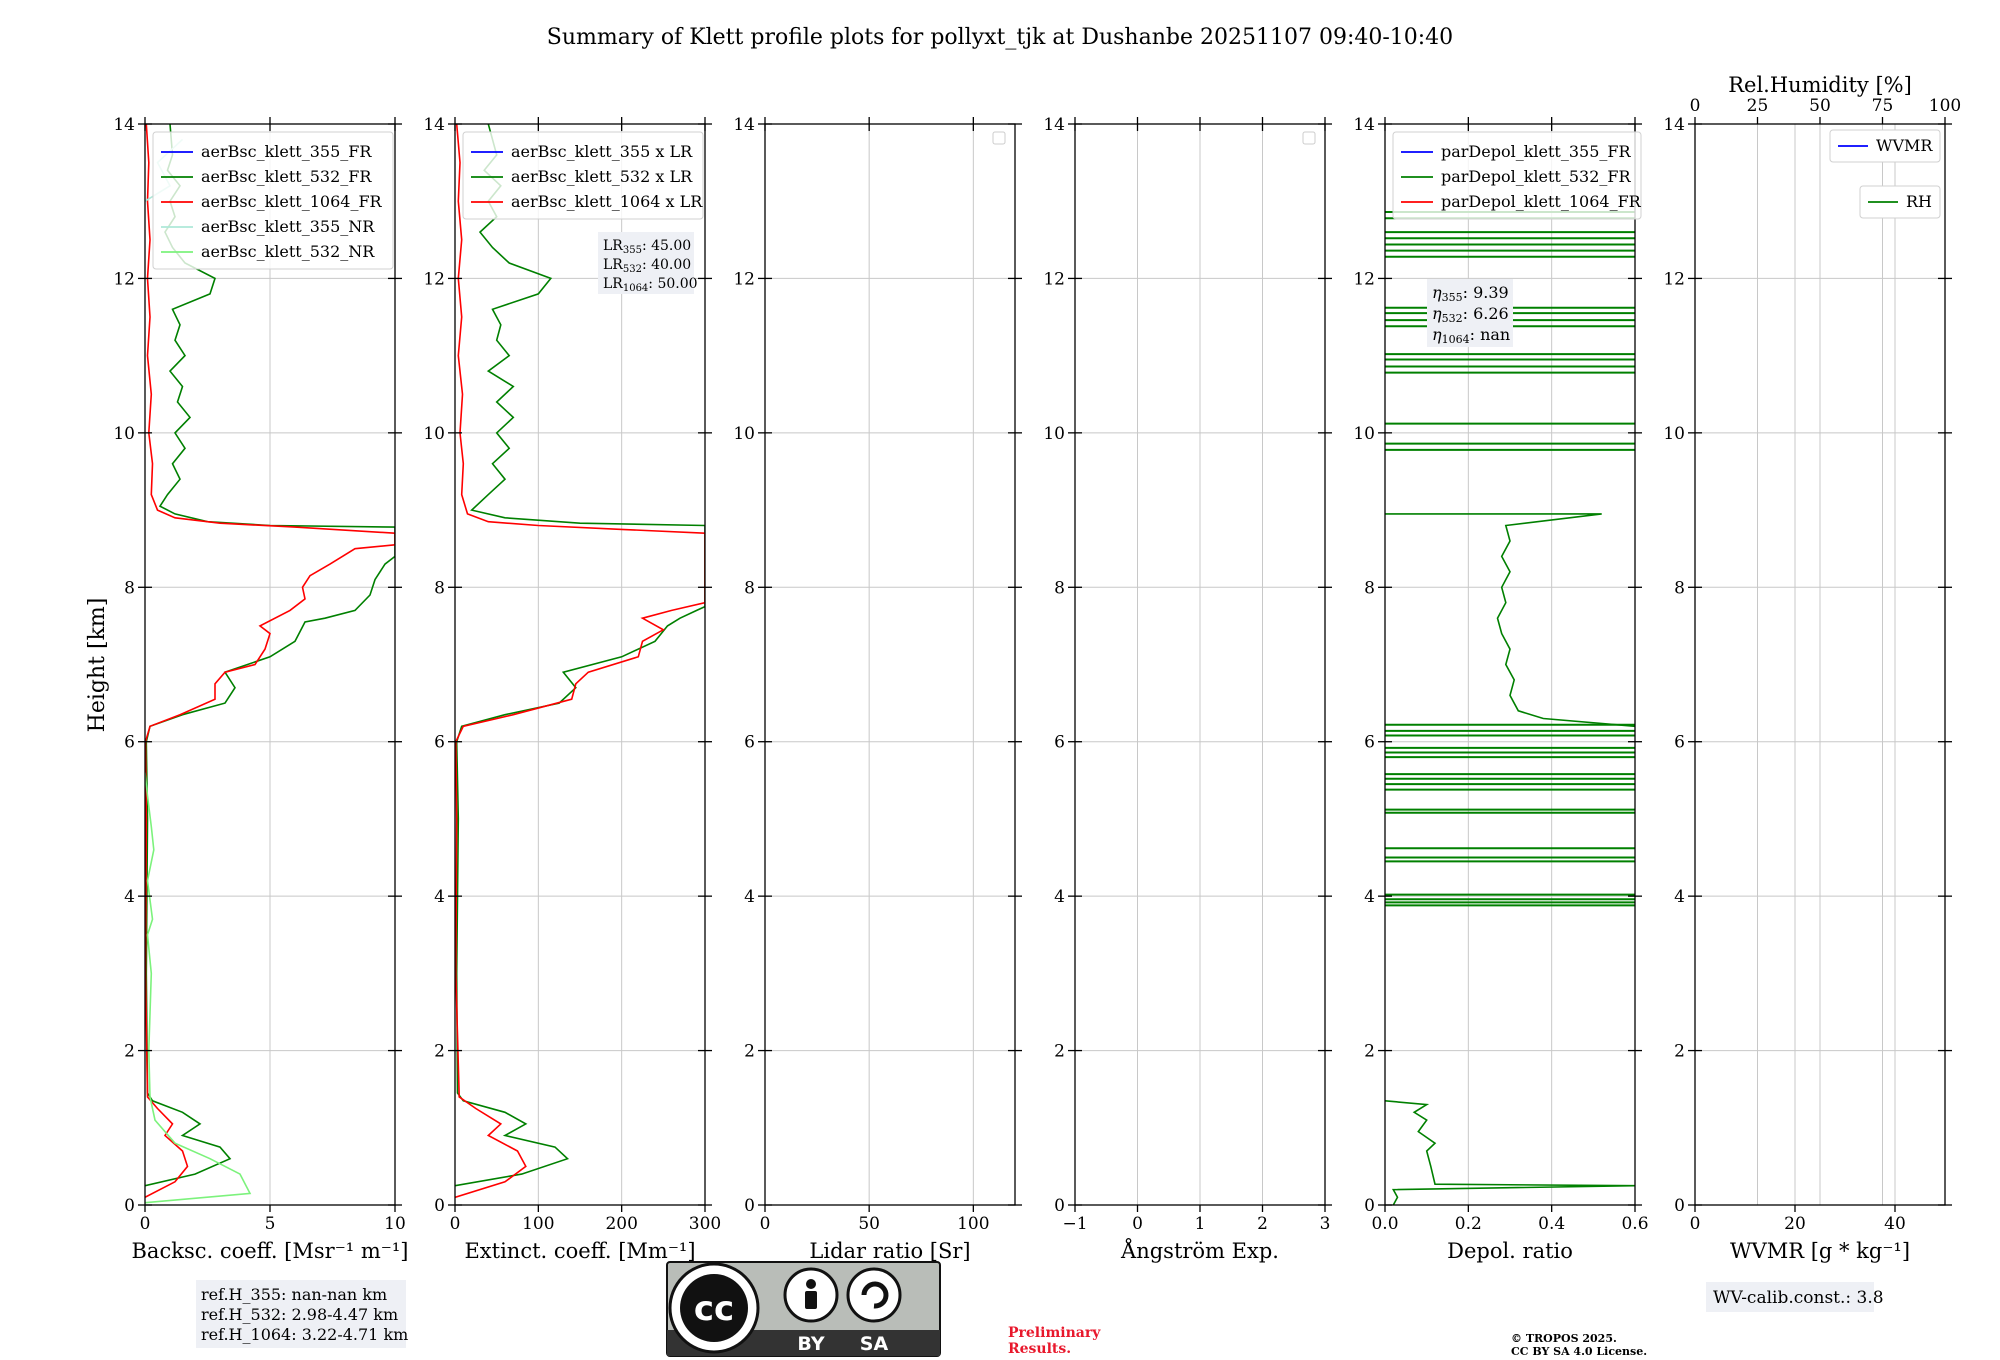 This screenshot has width=2000, height=1360. I want to click on x-axis-label: Backsc. coeff. [Msr⁻¹ m⁻¹], so click(270, 1251).